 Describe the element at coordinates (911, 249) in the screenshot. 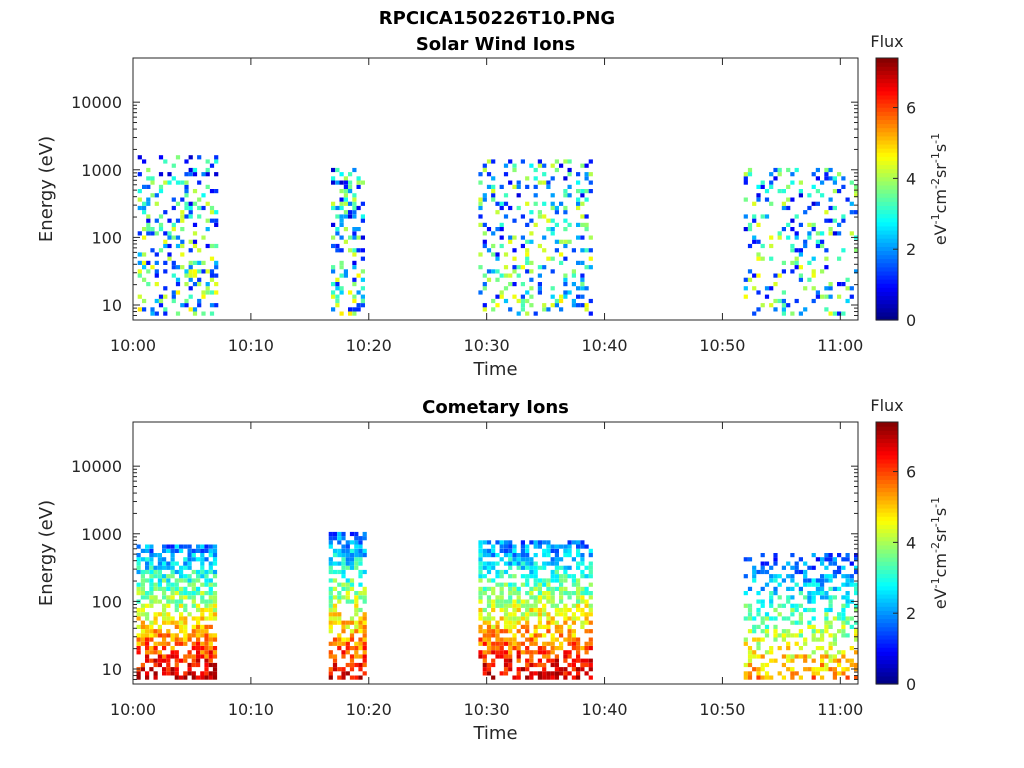

I see `colorbar-tick-label: 2` at that location.